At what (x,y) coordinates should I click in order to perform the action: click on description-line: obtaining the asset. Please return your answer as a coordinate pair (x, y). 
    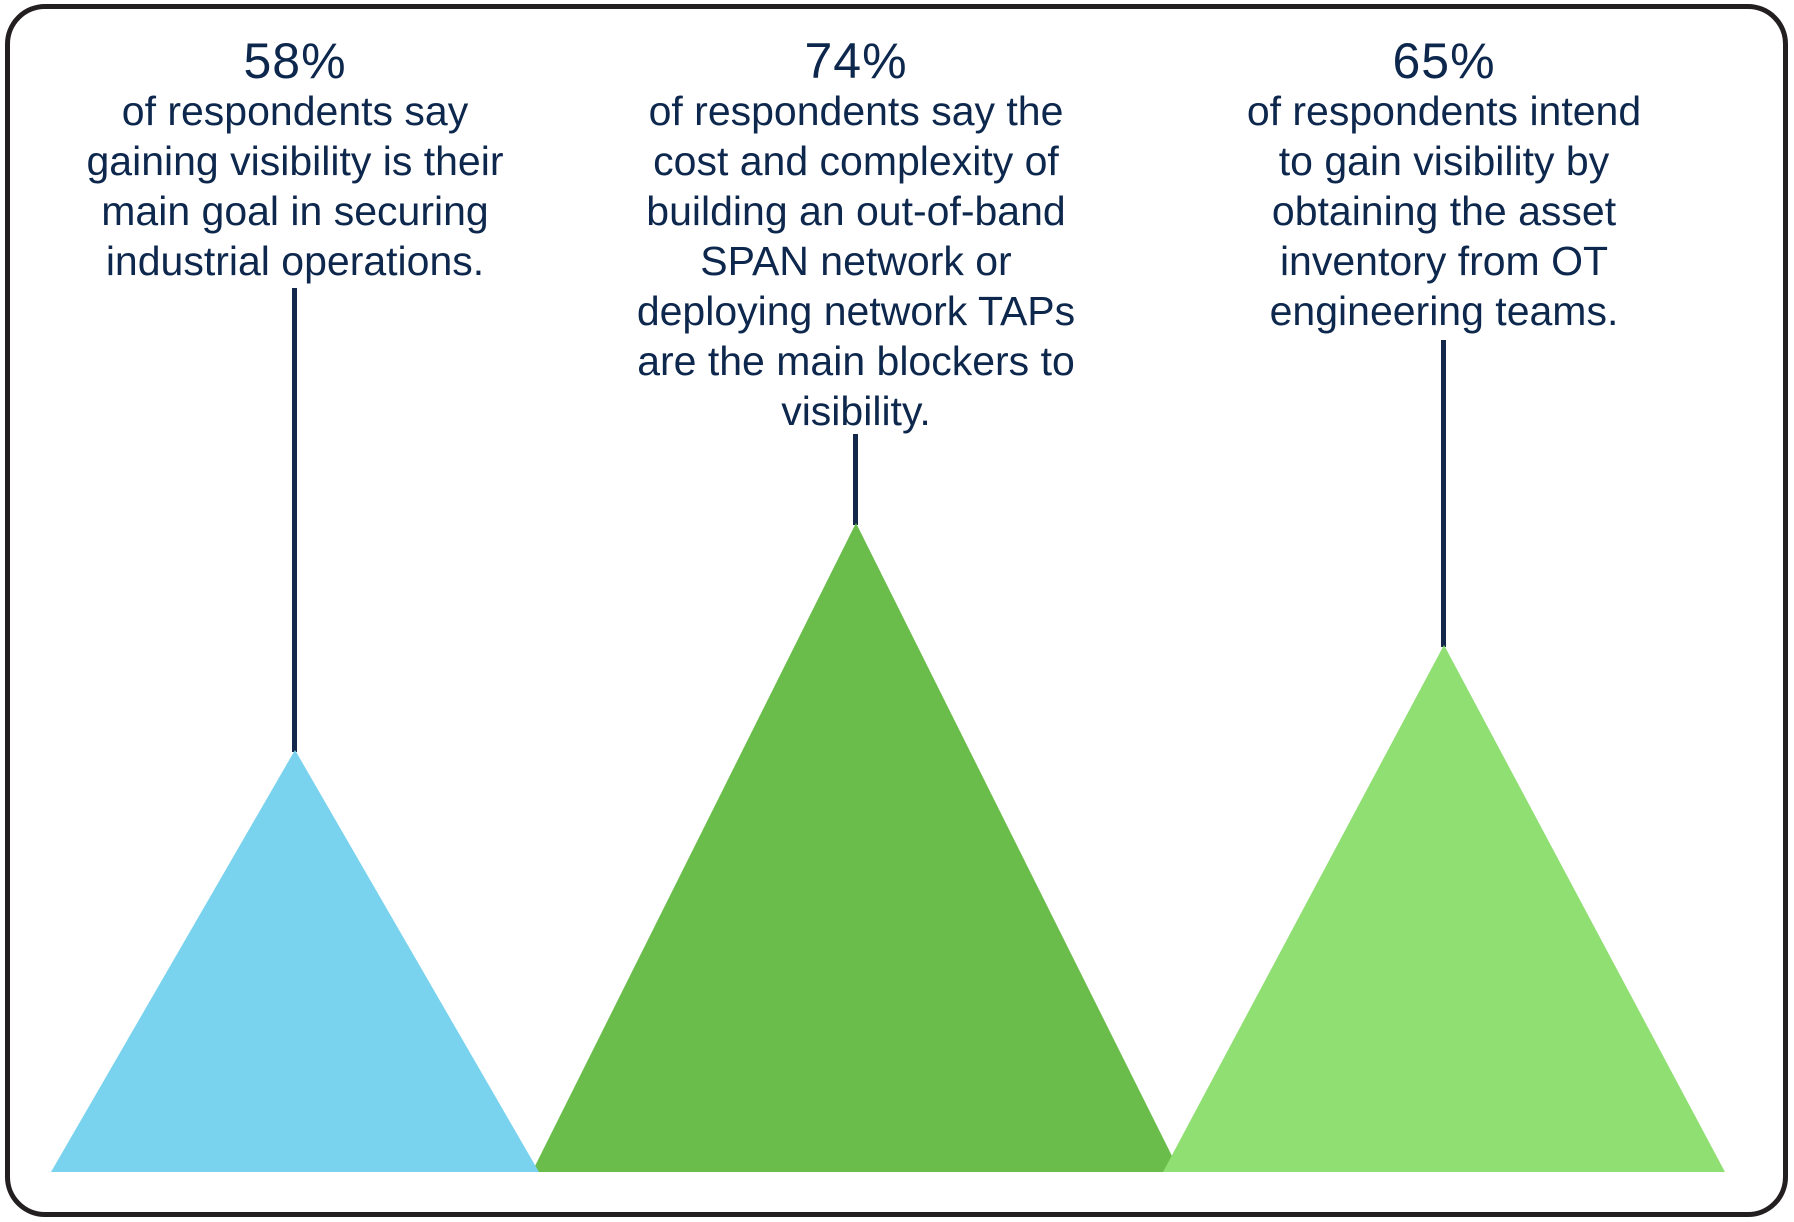
    Looking at the image, I should click on (1444, 211).